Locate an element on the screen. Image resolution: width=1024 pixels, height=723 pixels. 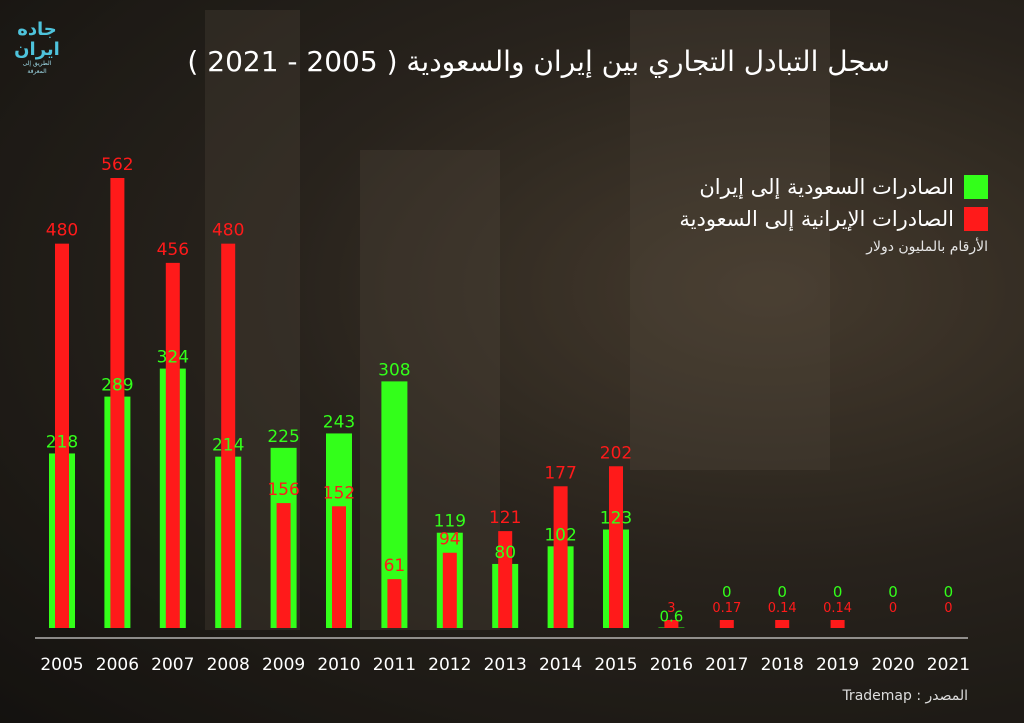
units-note: الأرقام بالمليون دولار is located at coordinates (927, 247).